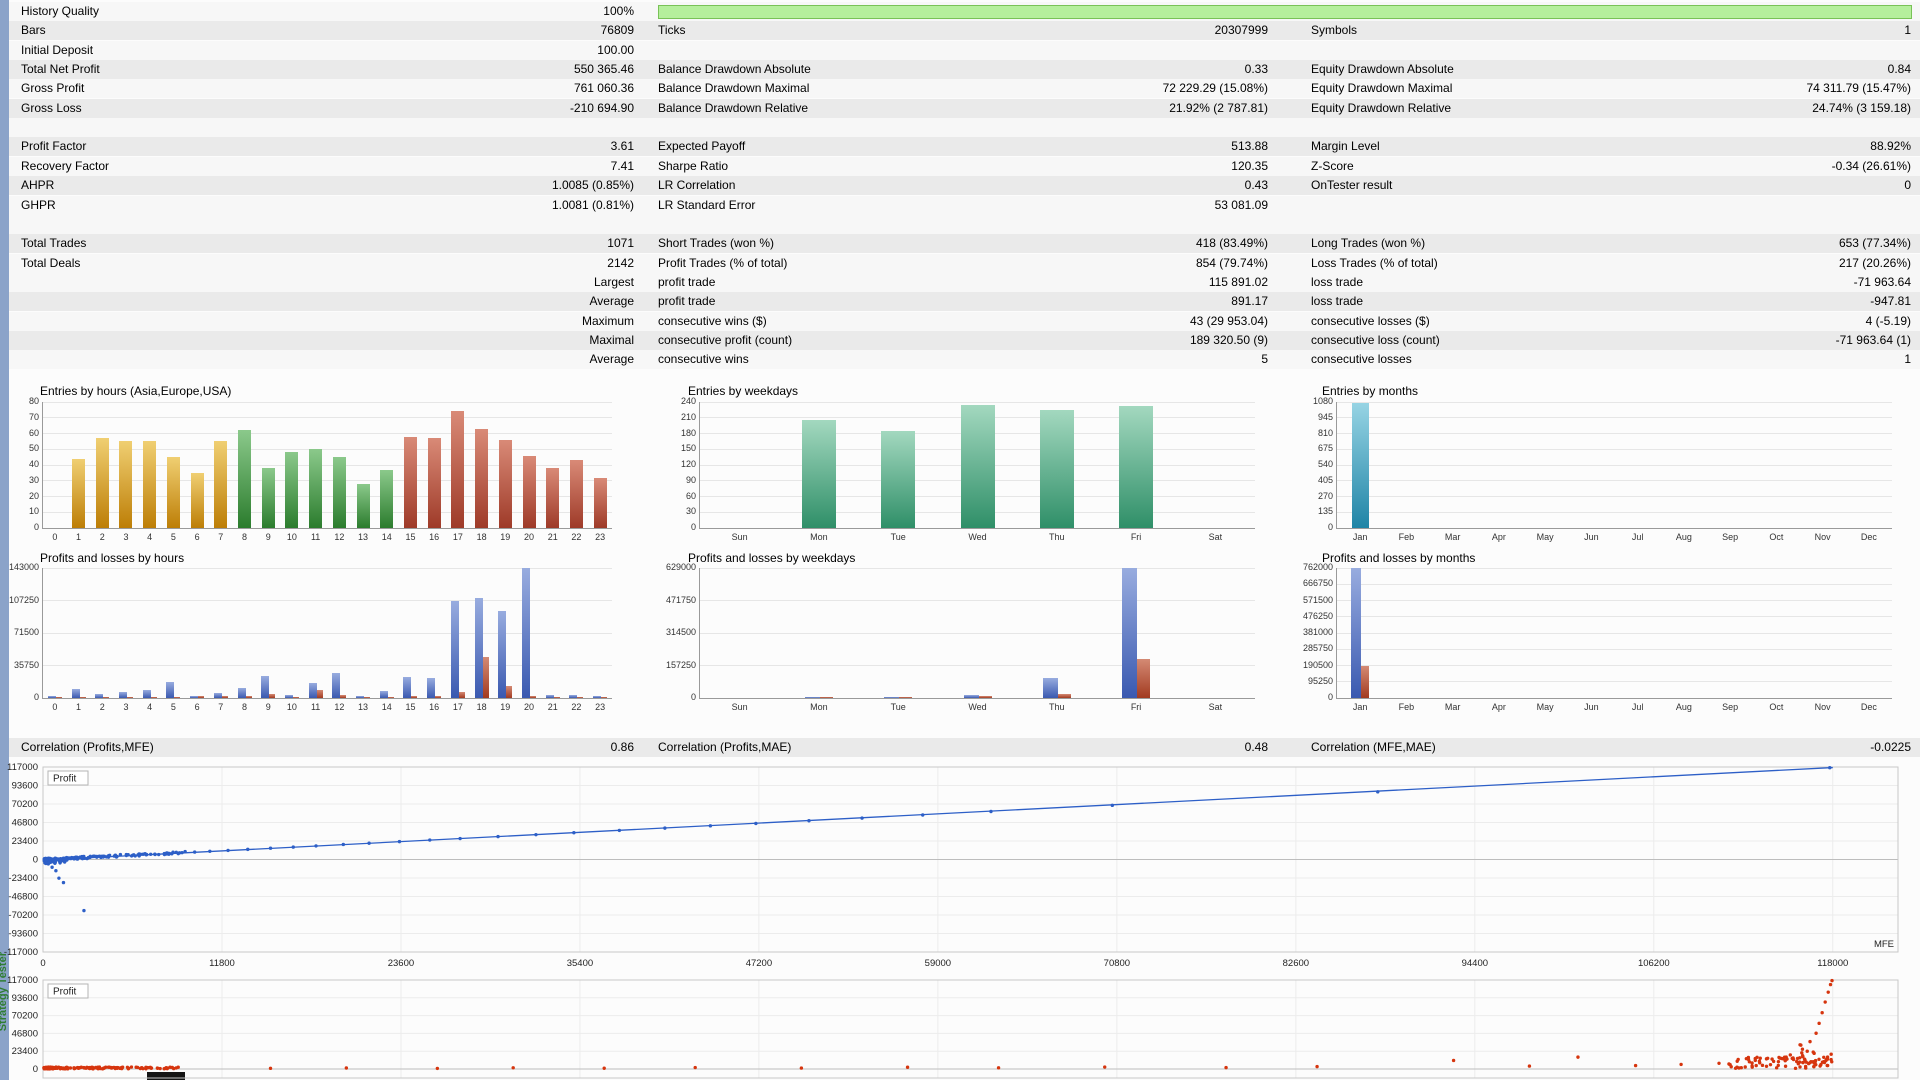 The image size is (1920, 1080). I want to click on x-tick-label: 22, so click(576, 537).